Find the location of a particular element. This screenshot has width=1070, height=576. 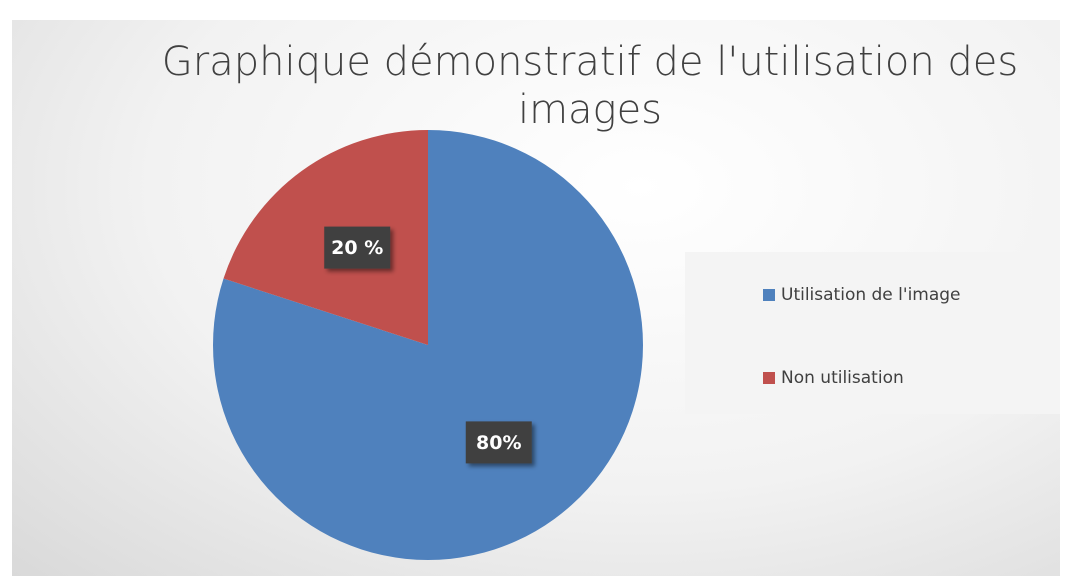

data-label: 80% is located at coordinates (498, 443).